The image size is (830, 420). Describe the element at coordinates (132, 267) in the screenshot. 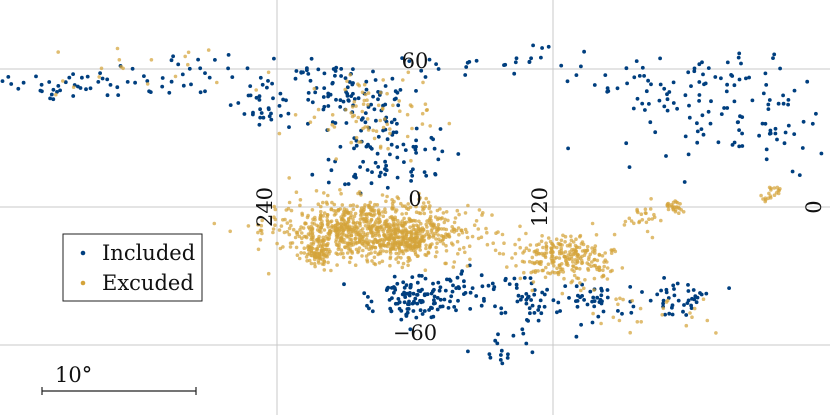

I see `legend: Included Excuded` at that location.